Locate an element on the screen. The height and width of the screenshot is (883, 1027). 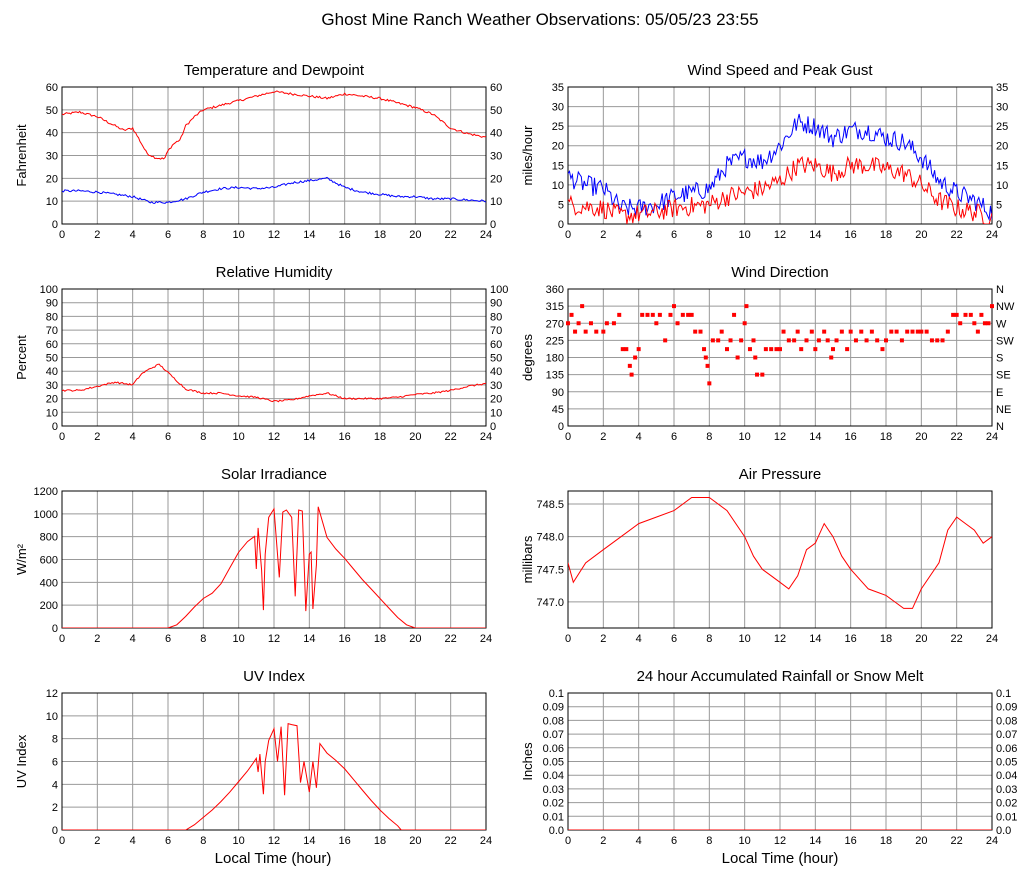
y-tick-label: 100 is located at coordinates (49, 290).